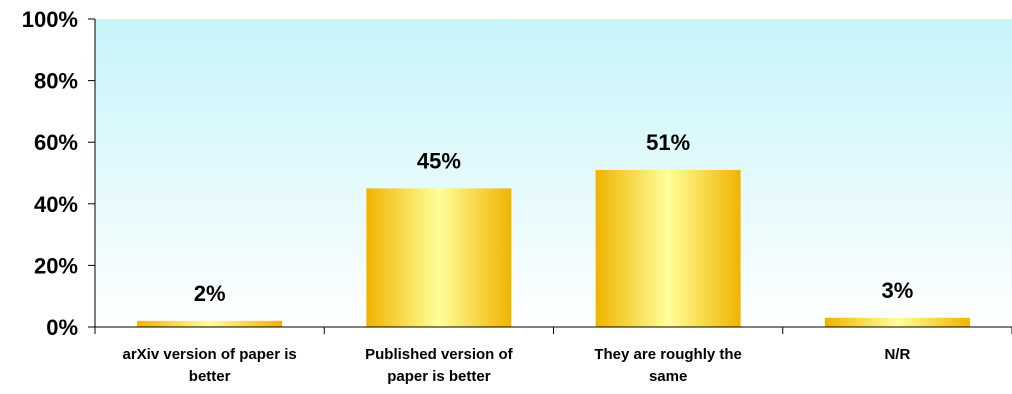  Describe the element at coordinates (210, 293) in the screenshot. I see `data-label: 2%` at that location.